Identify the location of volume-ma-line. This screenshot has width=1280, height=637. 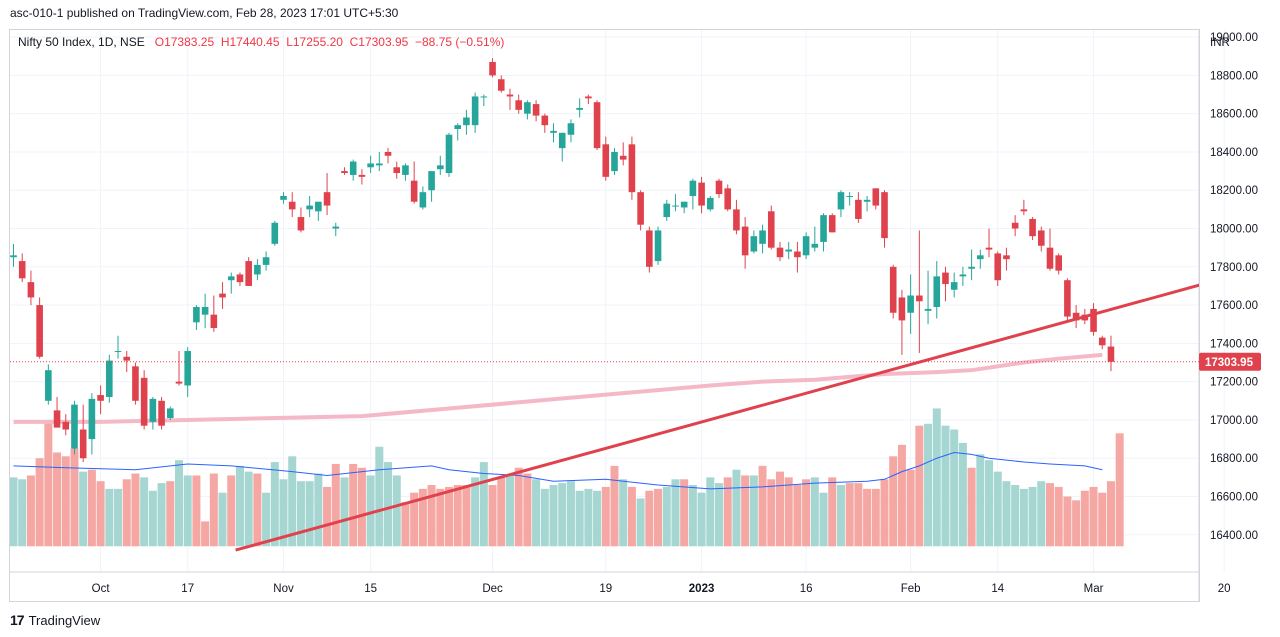
(558, 470).